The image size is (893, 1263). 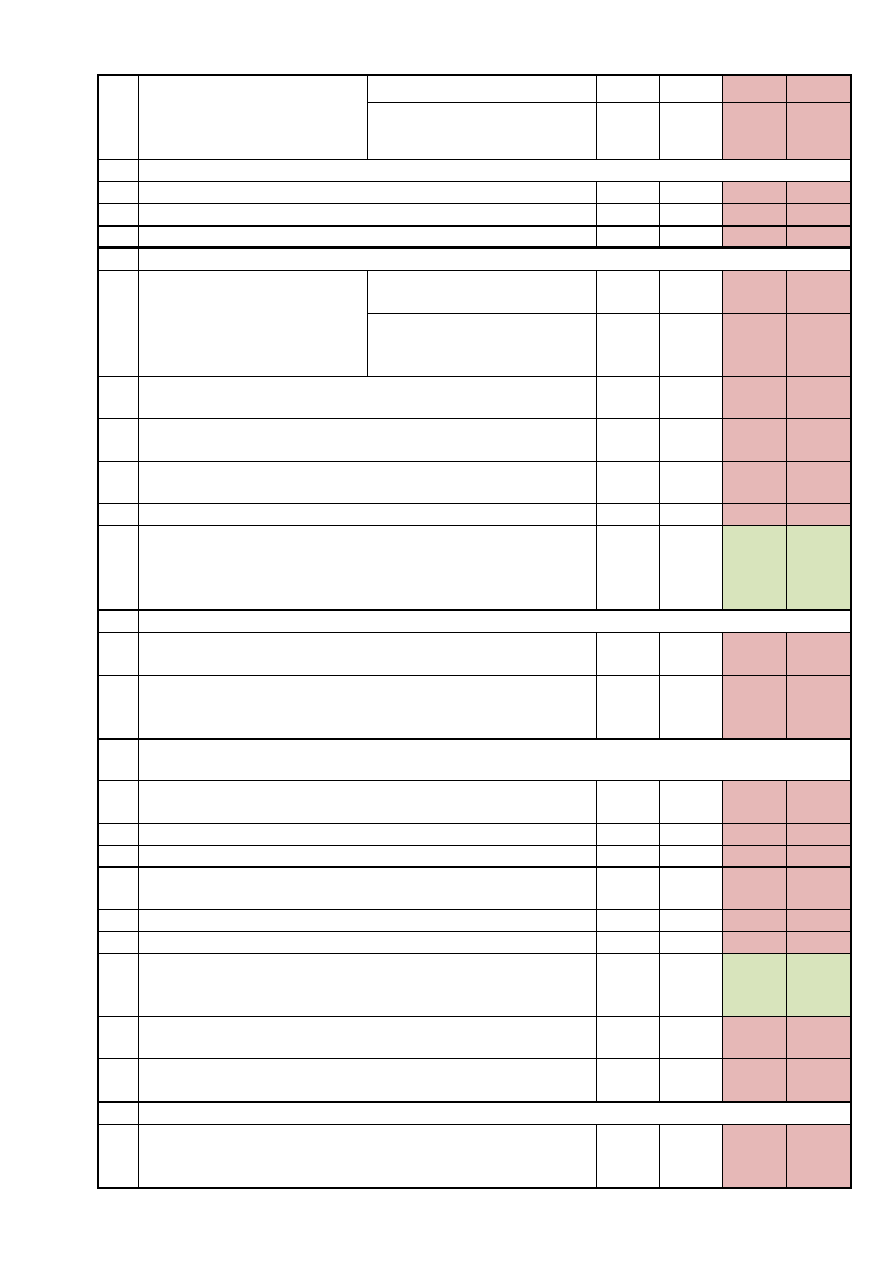 What do you see at coordinates (754, 985) in the screenshot?
I see `status-cell-green` at bounding box center [754, 985].